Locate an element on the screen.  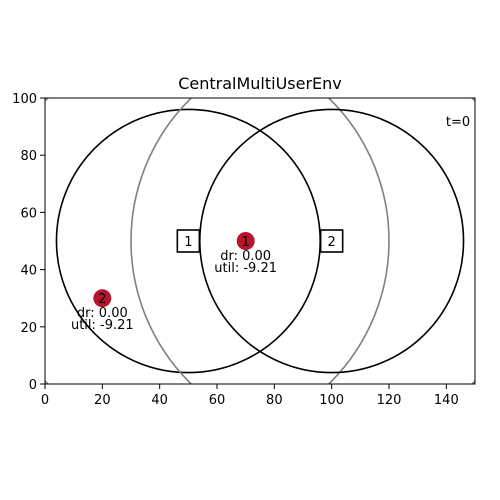
user-1-label: 1 is located at coordinates (246, 242).